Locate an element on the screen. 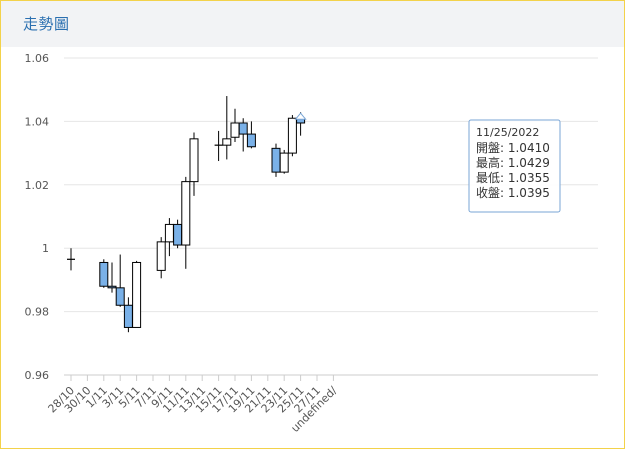 Image resolution: width=625 pixels, height=449 pixels. tooltip-line: 最低: 1.0355 is located at coordinates (513, 178).